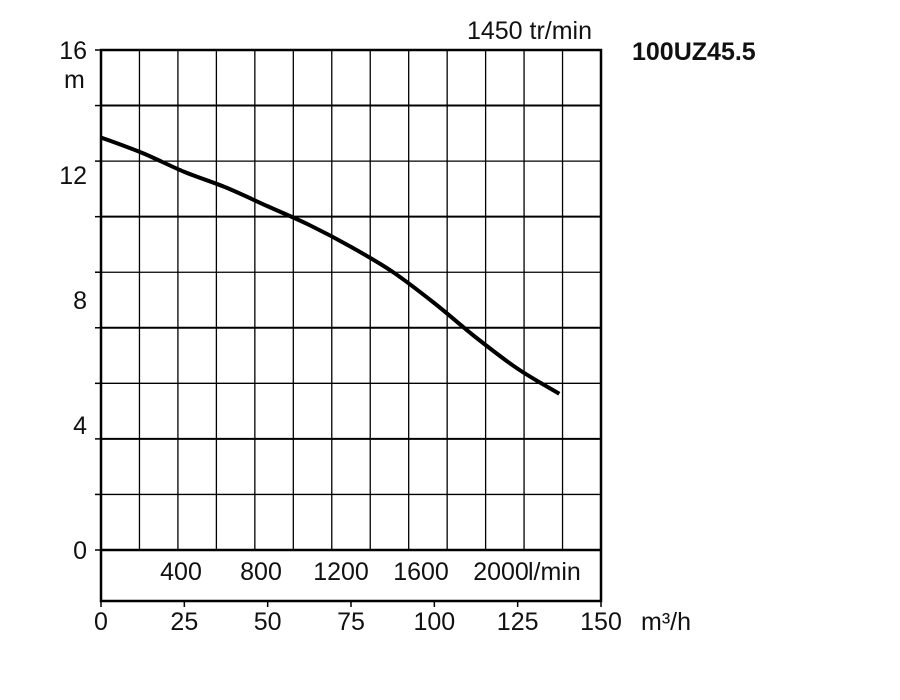 This screenshot has width=900, height=700. What do you see at coordinates (73, 51) in the screenshot?
I see `y-tick-label: 16` at bounding box center [73, 51].